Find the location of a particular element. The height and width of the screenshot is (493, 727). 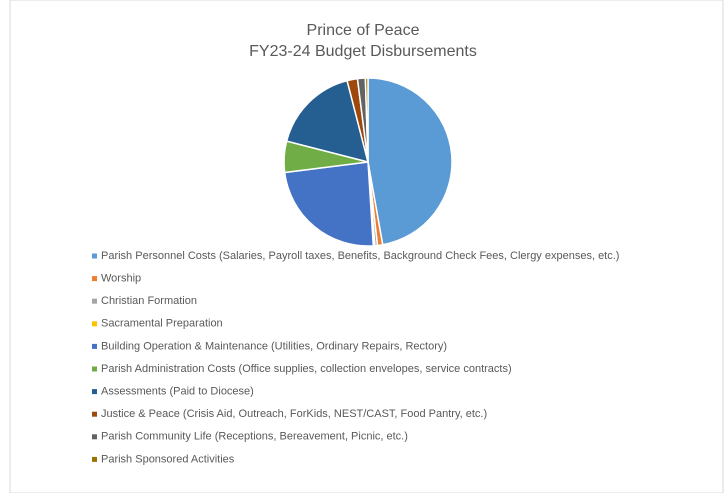

chart-title: Prince of Peace is located at coordinates (363, 30).